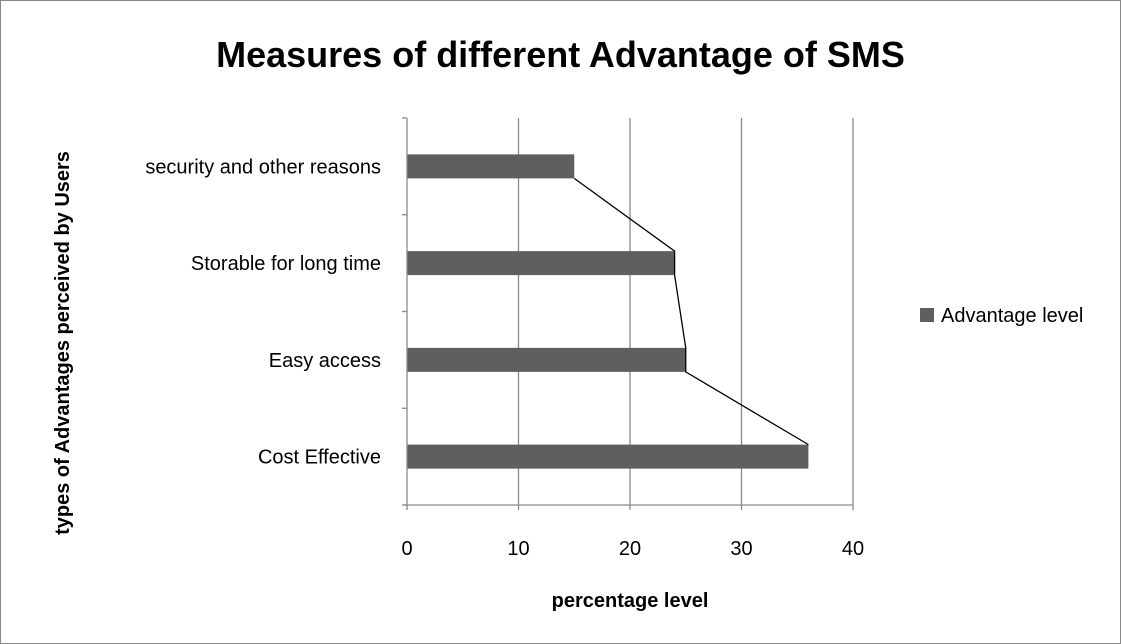 This screenshot has width=1121, height=644. Describe the element at coordinates (853, 549) in the screenshot. I see `x-tick-label-40: 40` at that location.